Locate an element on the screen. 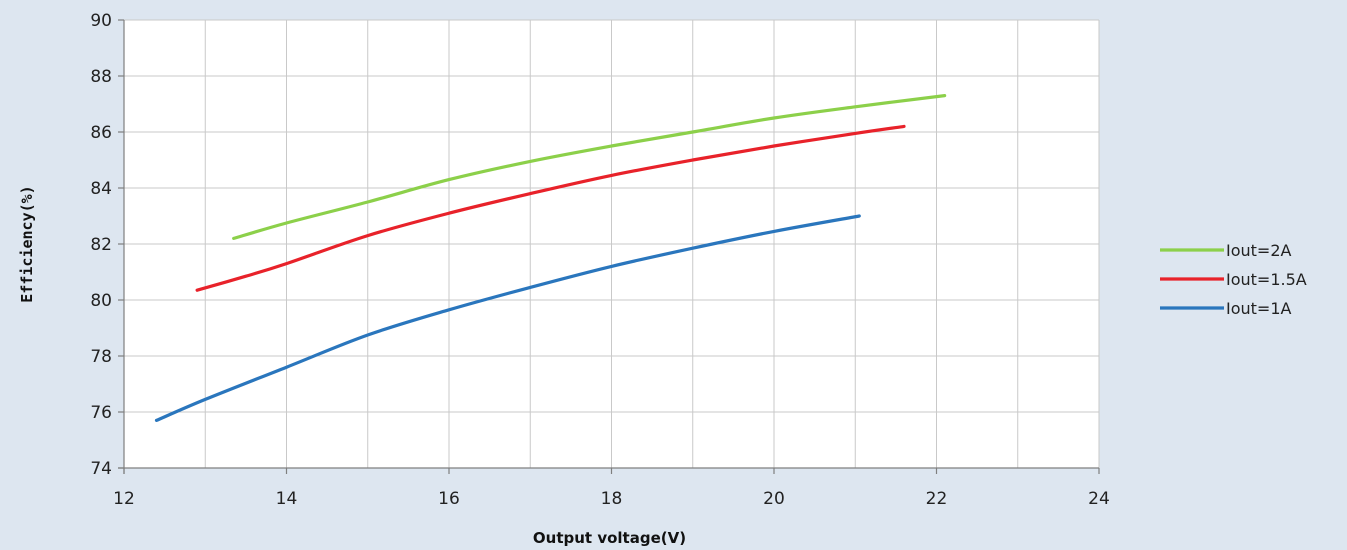  legend-label: Iout=1A is located at coordinates (1259, 308).